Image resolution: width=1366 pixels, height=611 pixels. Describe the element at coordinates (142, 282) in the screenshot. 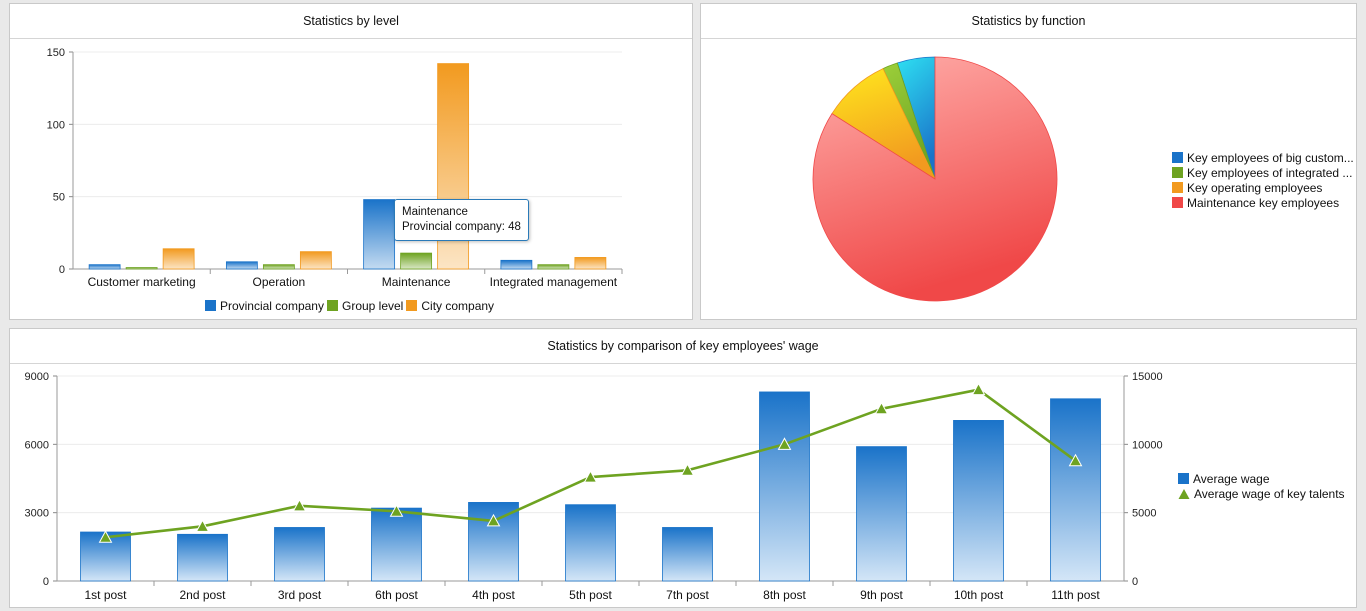

I see `x-tick-label: Customer marketing` at that location.